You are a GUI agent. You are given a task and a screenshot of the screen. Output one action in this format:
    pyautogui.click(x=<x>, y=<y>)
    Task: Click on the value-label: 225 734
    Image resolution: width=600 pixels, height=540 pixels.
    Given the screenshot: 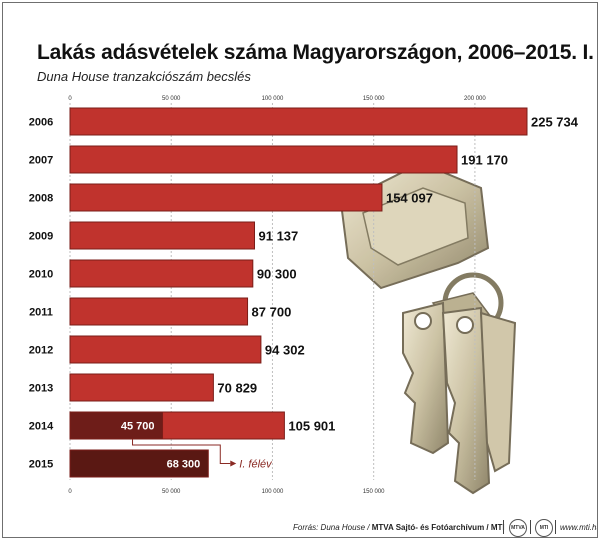 What is the action you would take?
    pyautogui.click(x=555, y=122)
    